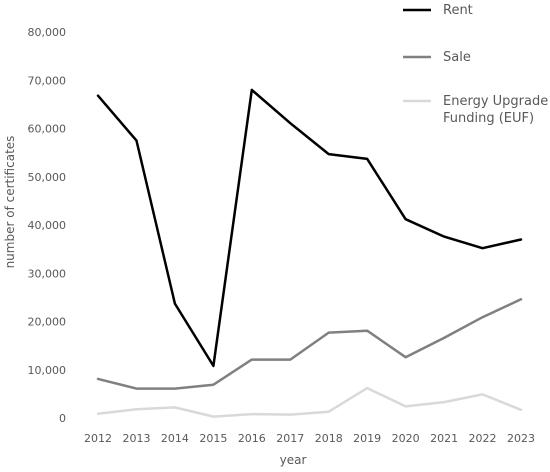  What do you see at coordinates (47, 32) in the screenshot?
I see `y-tick-label: 80,000` at bounding box center [47, 32].